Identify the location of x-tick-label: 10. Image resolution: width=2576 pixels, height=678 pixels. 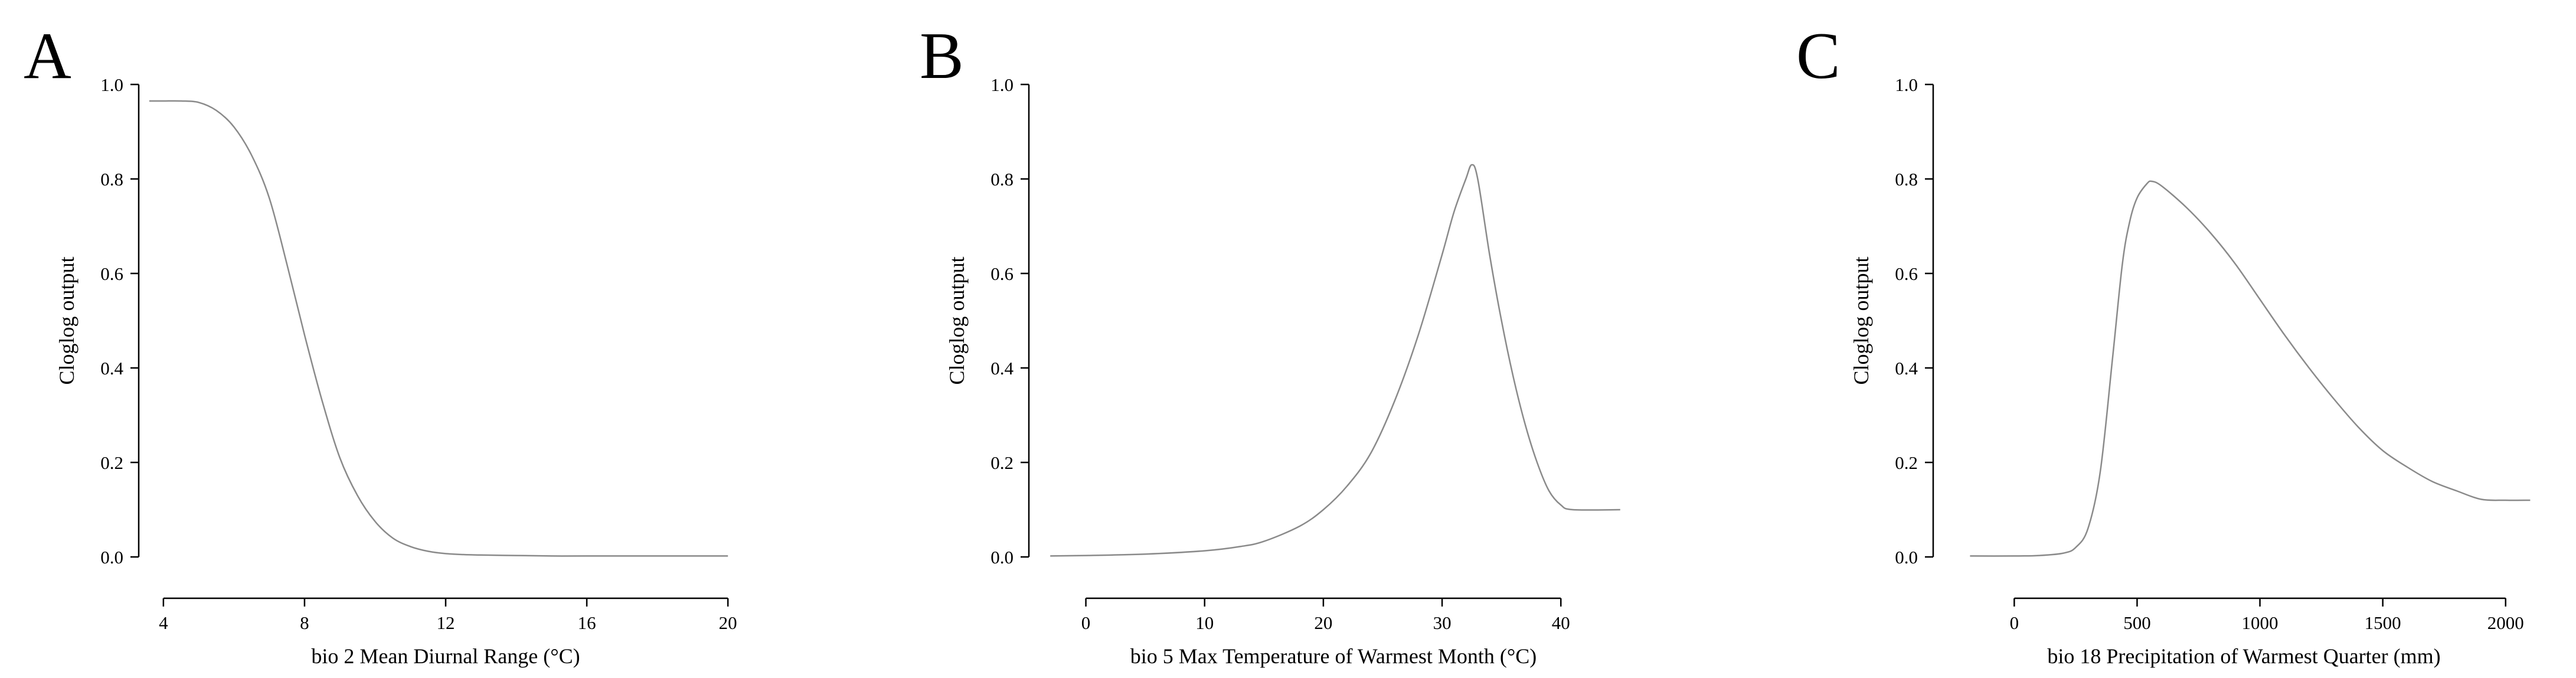
(1204, 622).